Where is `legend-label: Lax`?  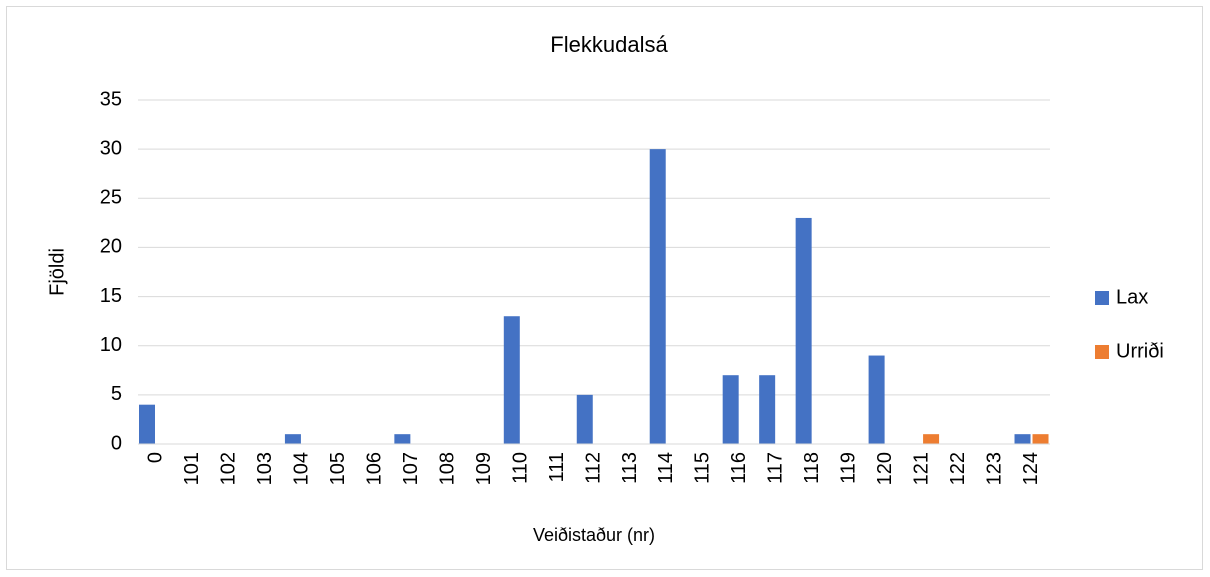 legend-label: Lax is located at coordinates (1132, 297).